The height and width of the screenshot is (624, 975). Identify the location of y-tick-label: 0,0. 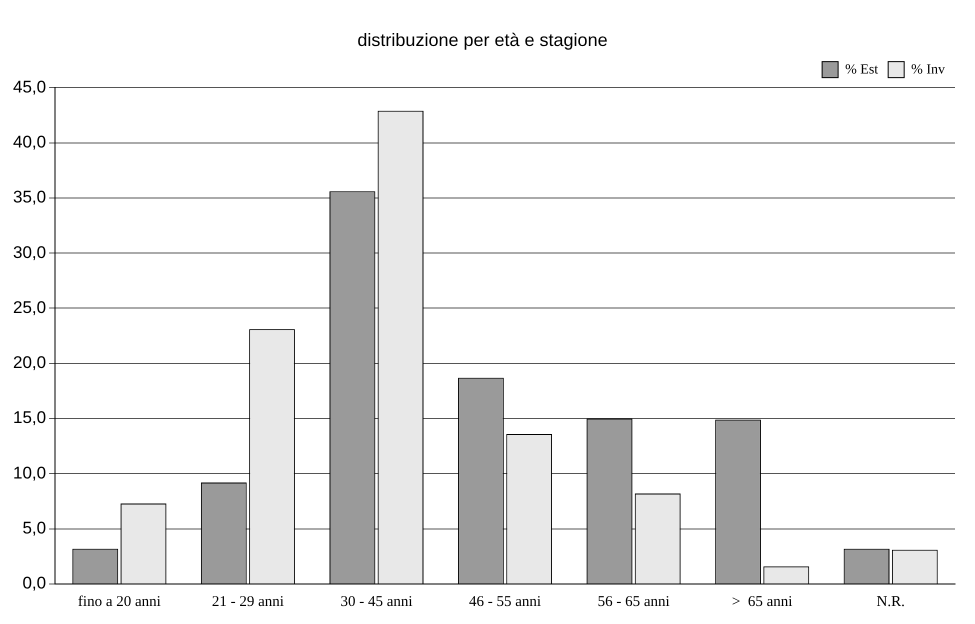
(34, 583).